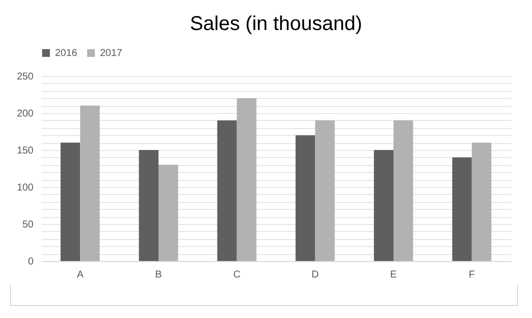 Image resolution: width=532 pixels, height=318 pixels. Describe the element at coordinates (25, 77) in the screenshot. I see `y-tick-label: 250` at that location.